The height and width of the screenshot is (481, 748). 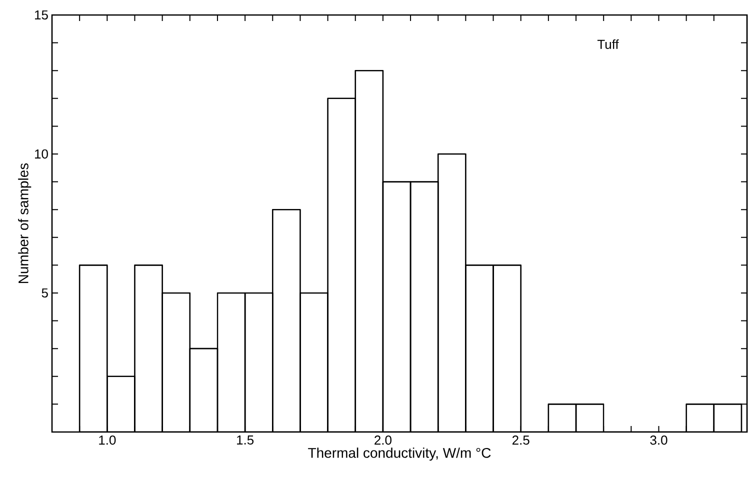 What do you see at coordinates (41, 15) in the screenshot?
I see `y-tick-label: 15` at bounding box center [41, 15].